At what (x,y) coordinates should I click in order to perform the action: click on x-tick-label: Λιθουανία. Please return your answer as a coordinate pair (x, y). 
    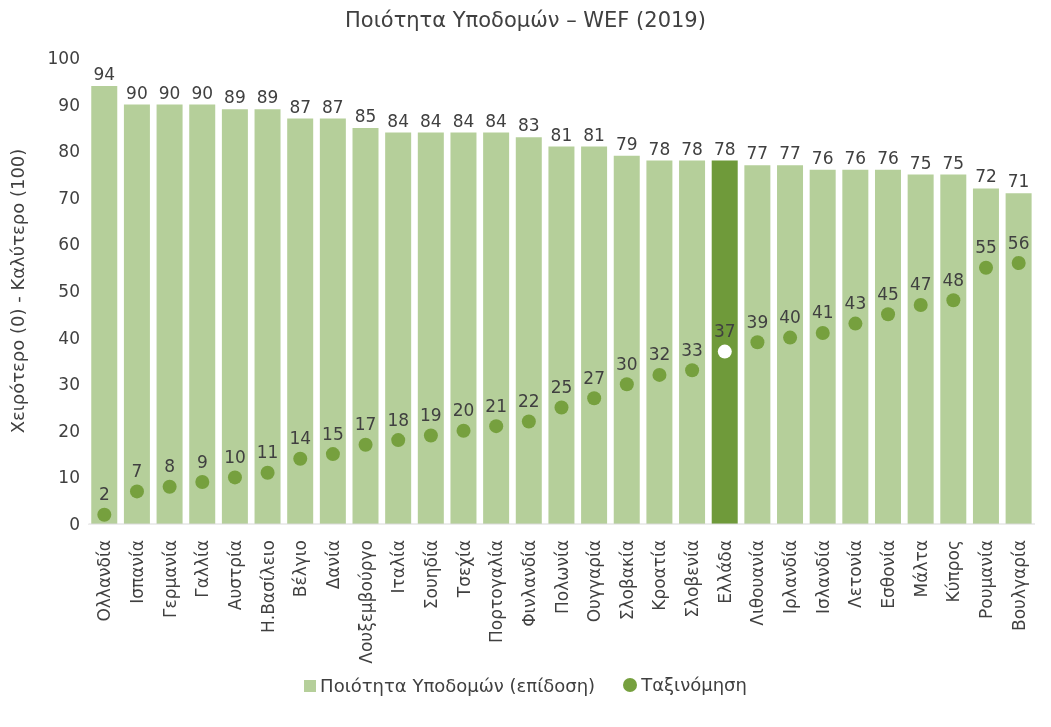
    Looking at the image, I should click on (757, 583).